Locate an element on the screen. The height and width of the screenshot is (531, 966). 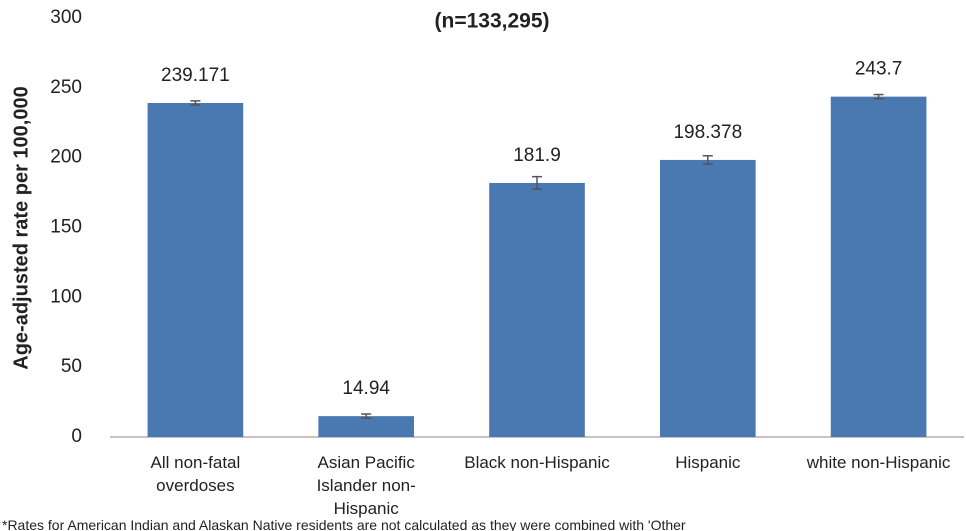
x-tick-label: white non-Hispanic is located at coordinates (878, 462).